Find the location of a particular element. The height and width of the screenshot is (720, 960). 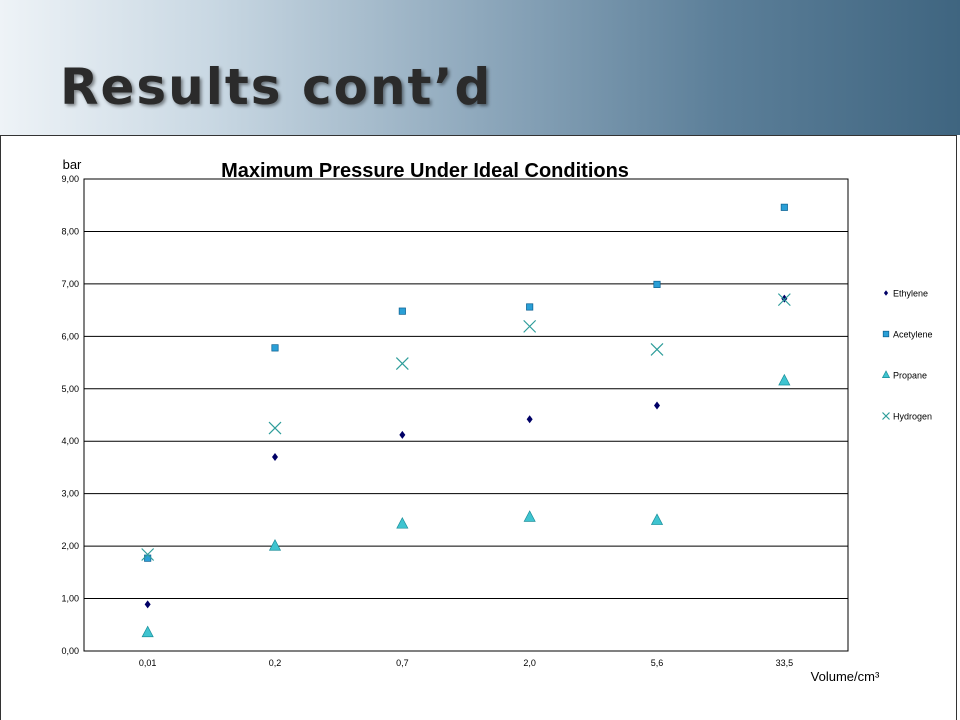

x-tick-label: 5,6 is located at coordinates (657, 663).